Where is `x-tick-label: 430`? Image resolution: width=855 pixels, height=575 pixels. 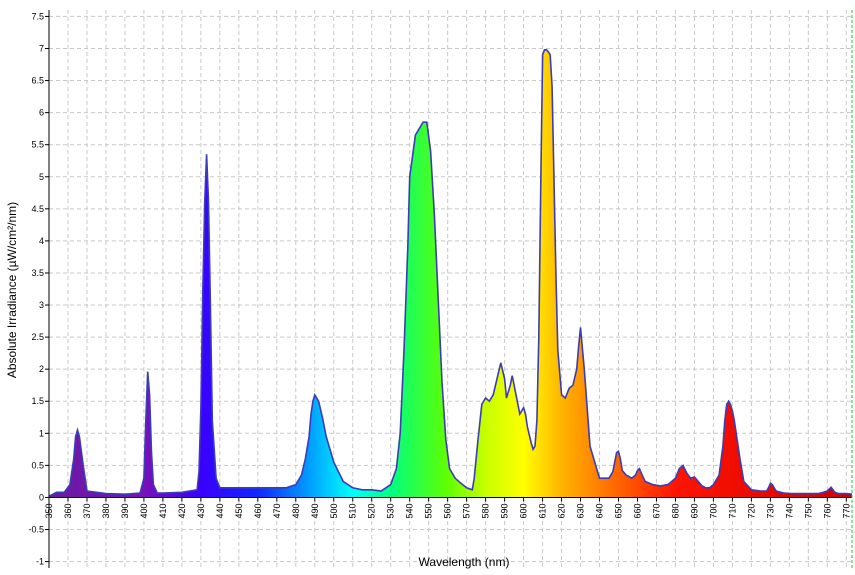 x-tick-label: 430 is located at coordinates (201, 510).